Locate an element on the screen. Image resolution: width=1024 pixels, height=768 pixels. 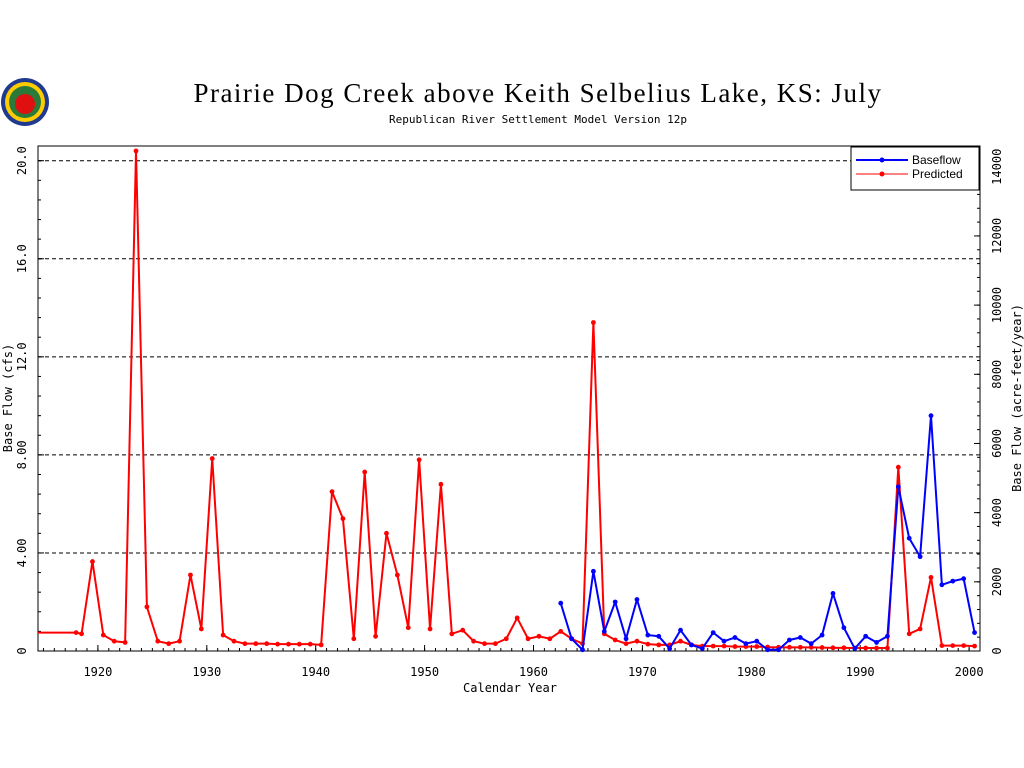
y-tick-label-right: 10000 is located at coordinates (997, 305).